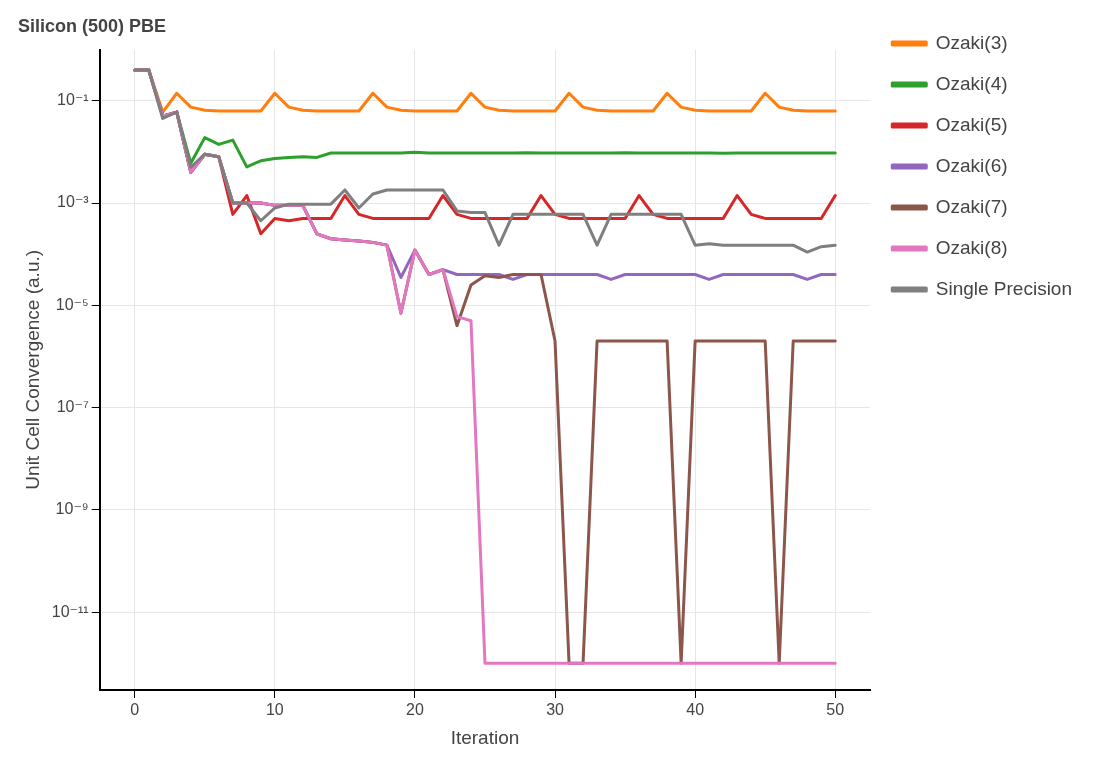  Describe the element at coordinates (73, 100) in the screenshot. I see `y-tick-label: 10⁻¹` at that location.